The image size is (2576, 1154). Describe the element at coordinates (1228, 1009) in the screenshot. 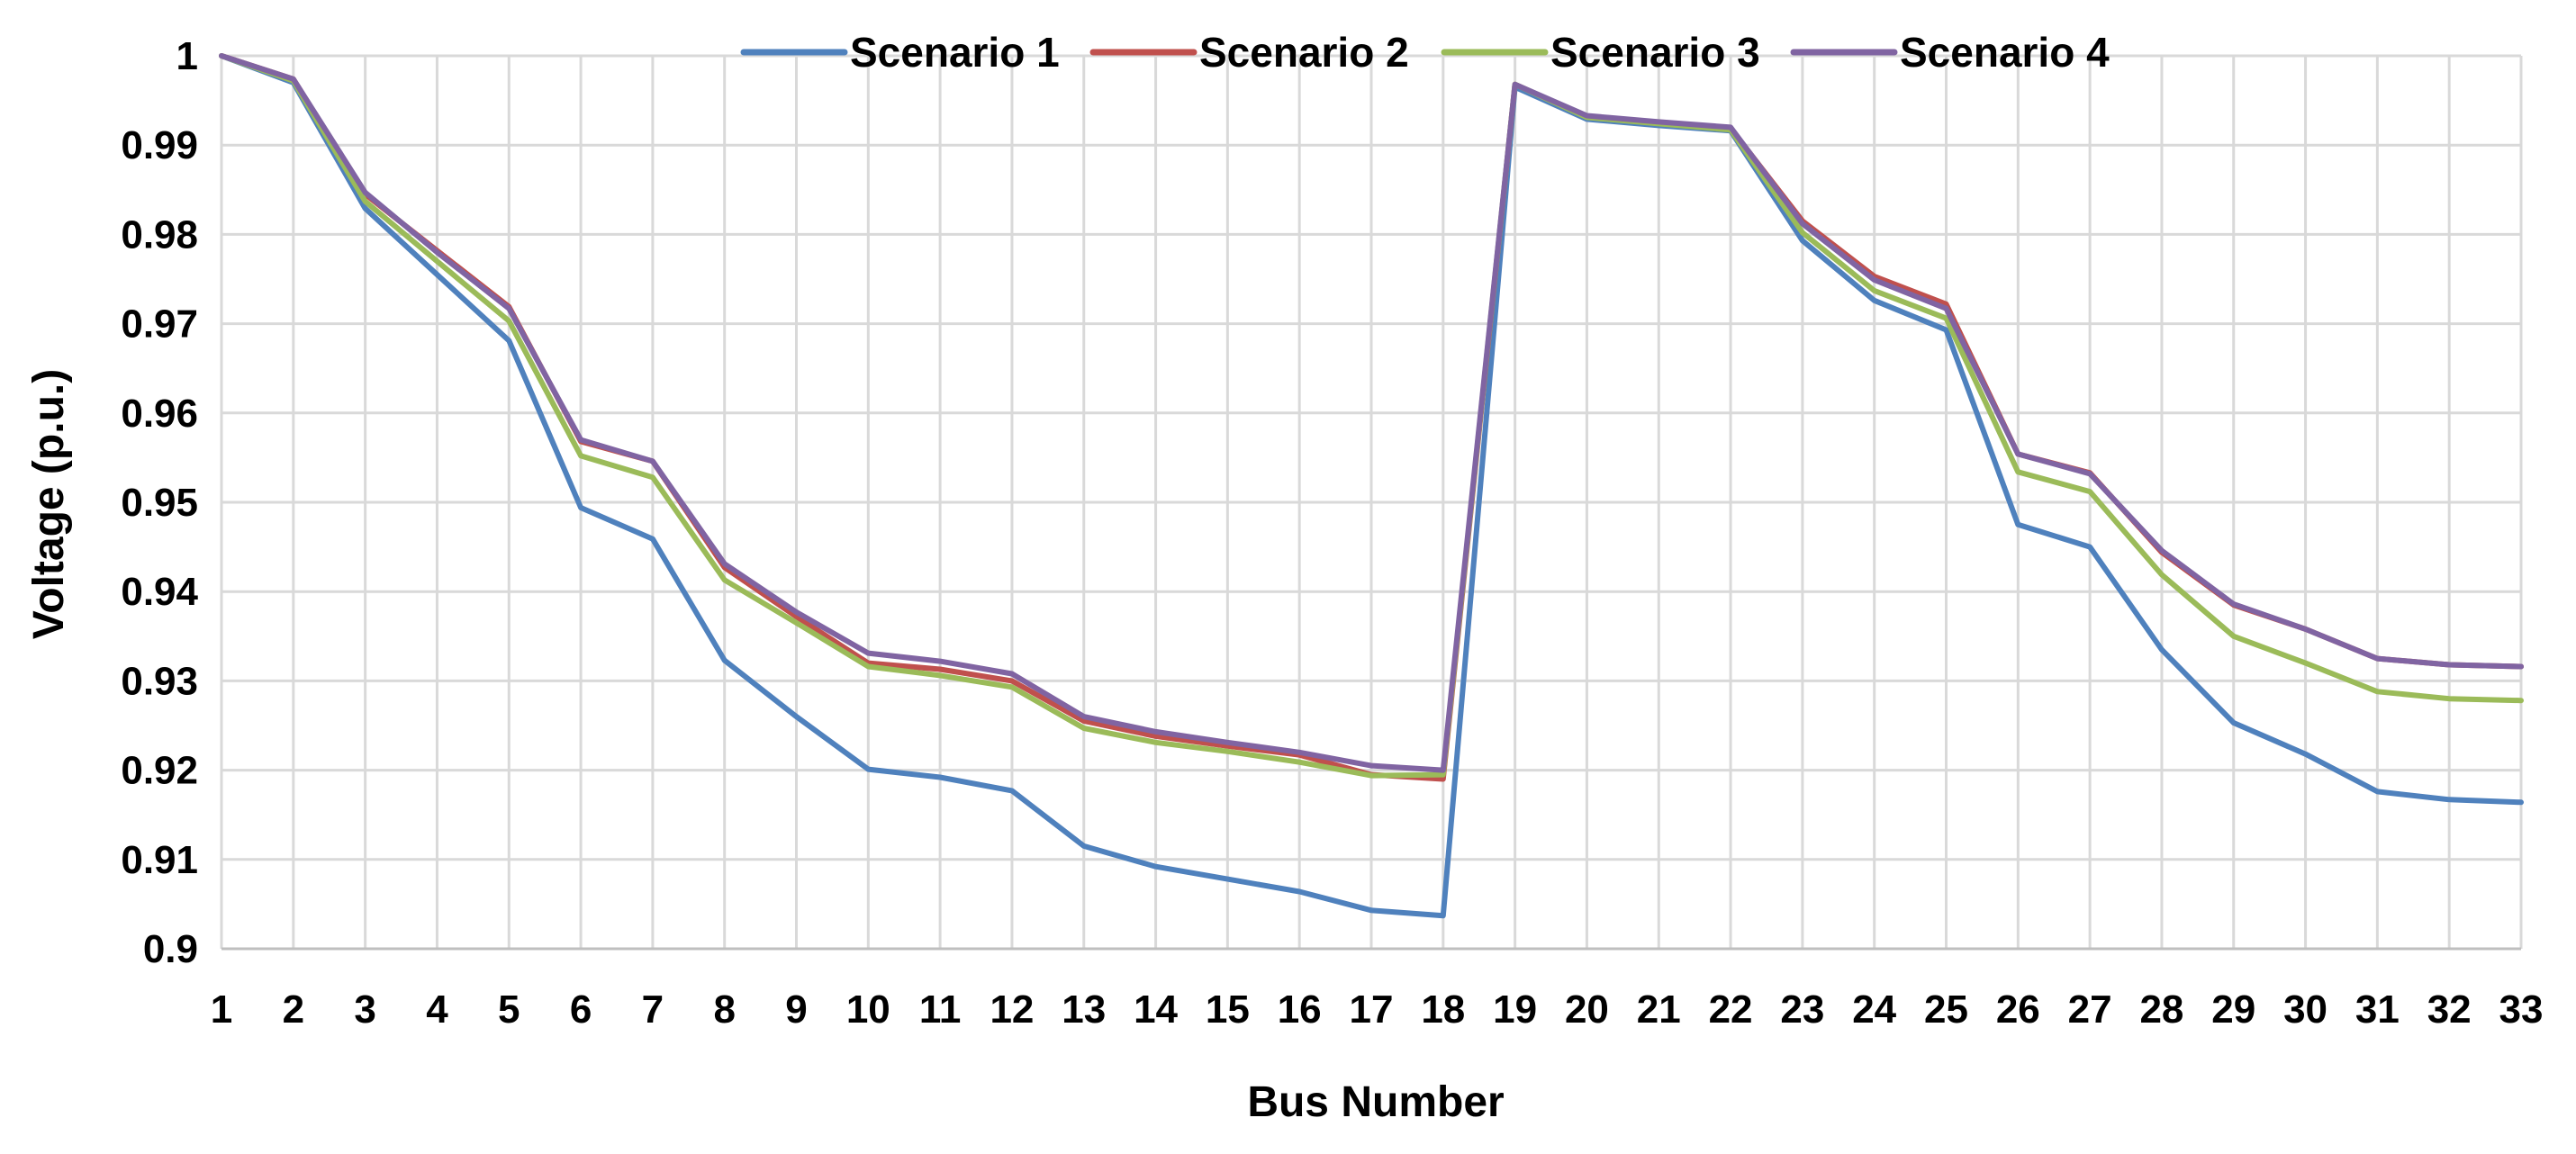

I see `x-tick-label: 15` at that location.